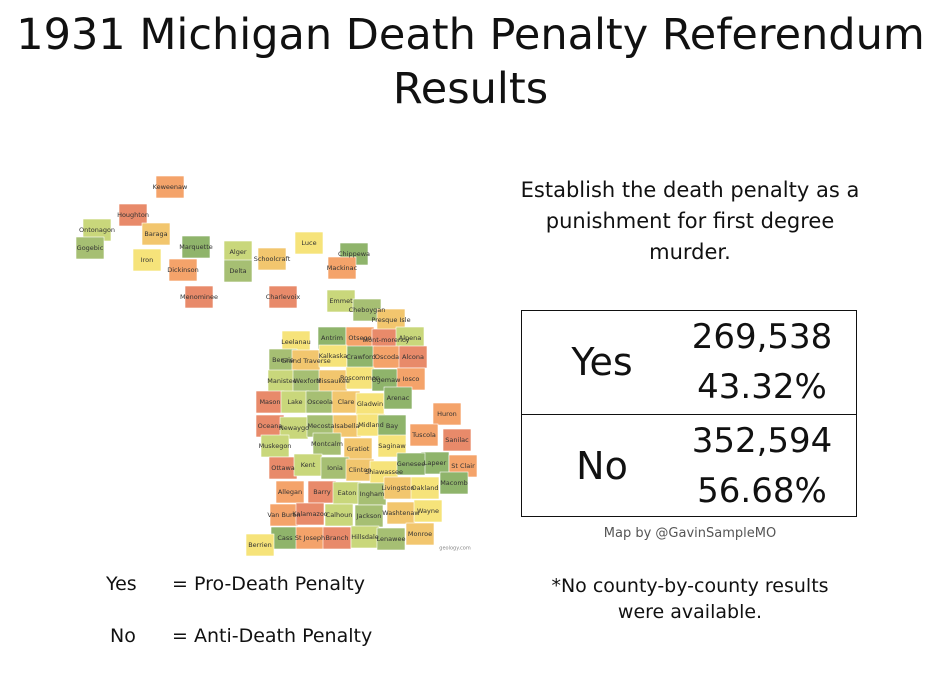 This screenshot has width=941, height=674. I want to click on county-label: Wexford, so click(307, 381).